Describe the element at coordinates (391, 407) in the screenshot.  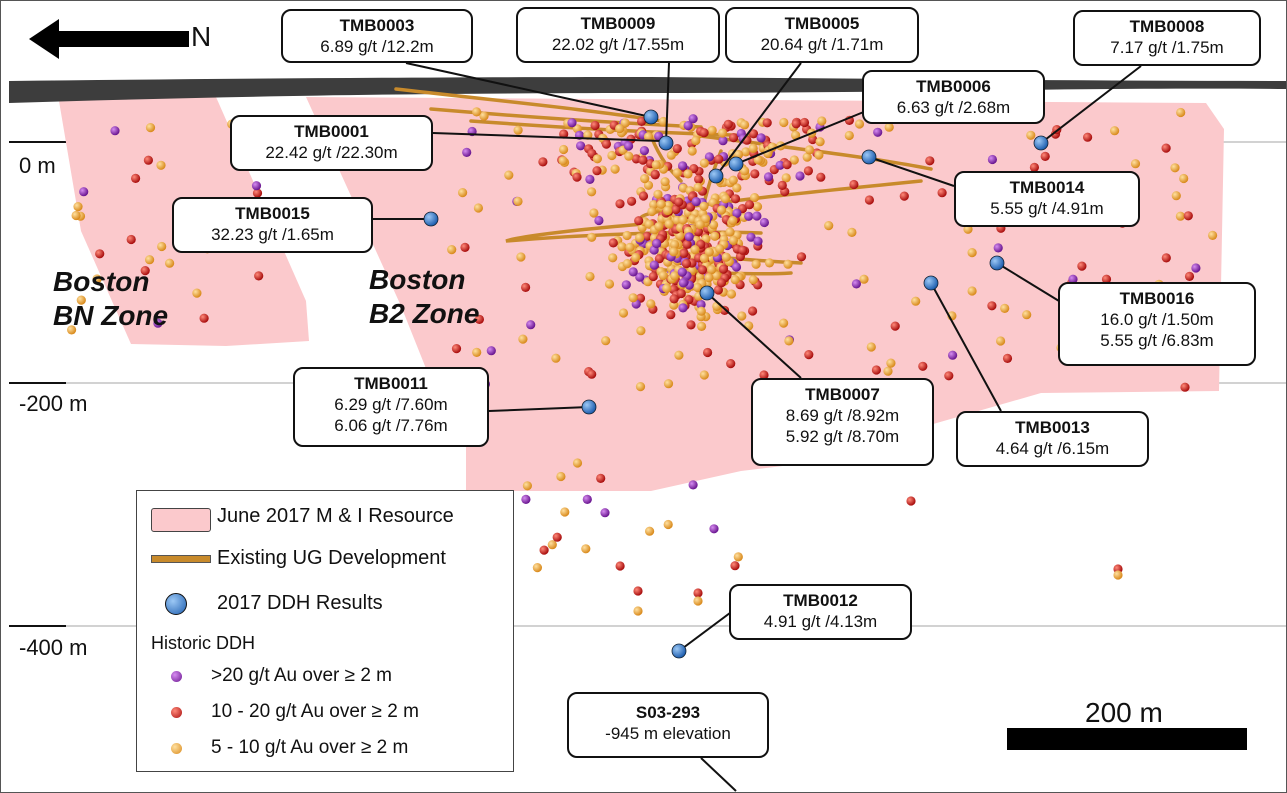
I see `callout-tmb0011: TMB0011 6.29 g/t /7.60m 6.06 g/t /7.76m` at that location.